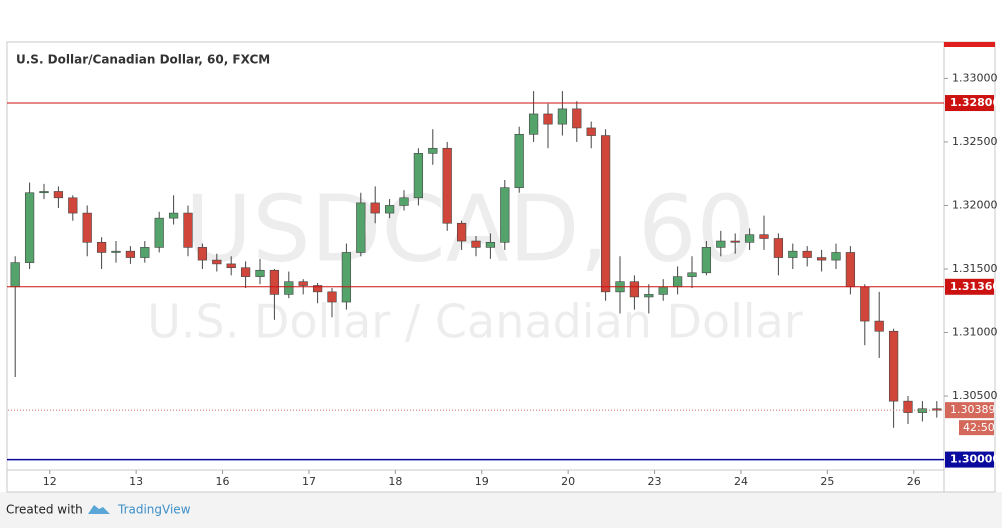 This screenshot has width=1002, height=528. Describe the element at coordinates (395, 481) in the screenshot. I see `x-tick-label: 18` at that location.